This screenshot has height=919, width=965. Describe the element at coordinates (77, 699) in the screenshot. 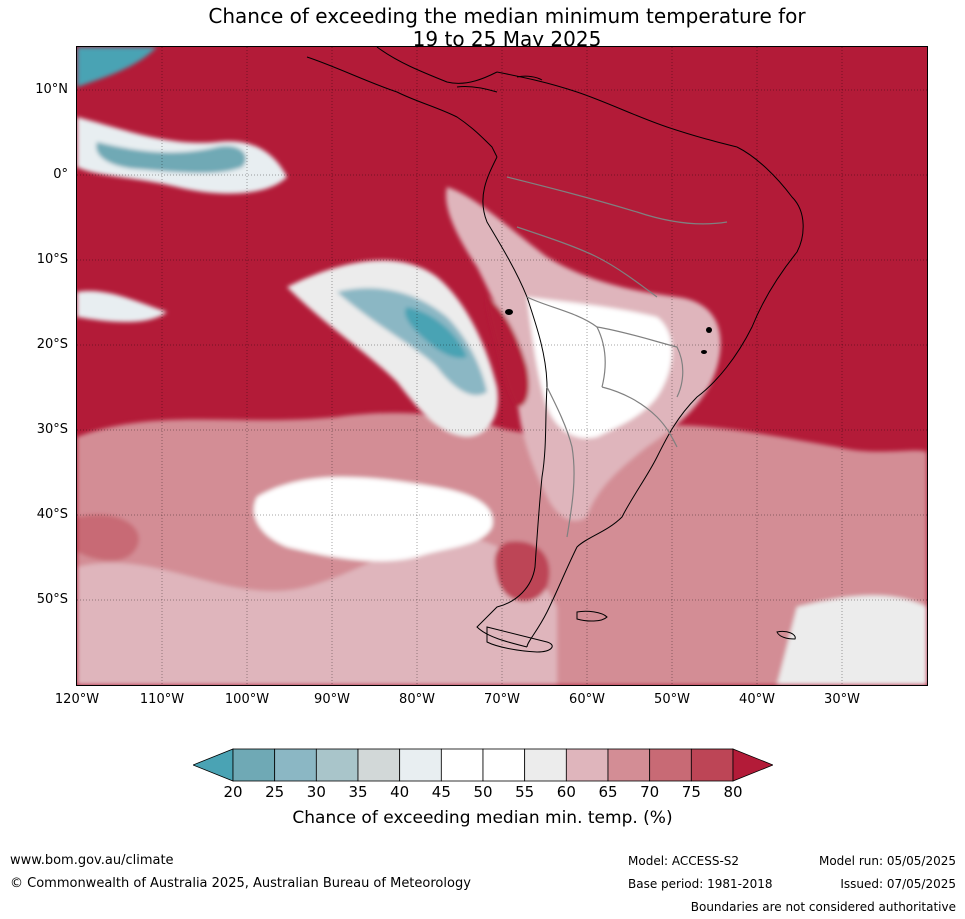

I see `lon-label-120w: 120°W` at that location.